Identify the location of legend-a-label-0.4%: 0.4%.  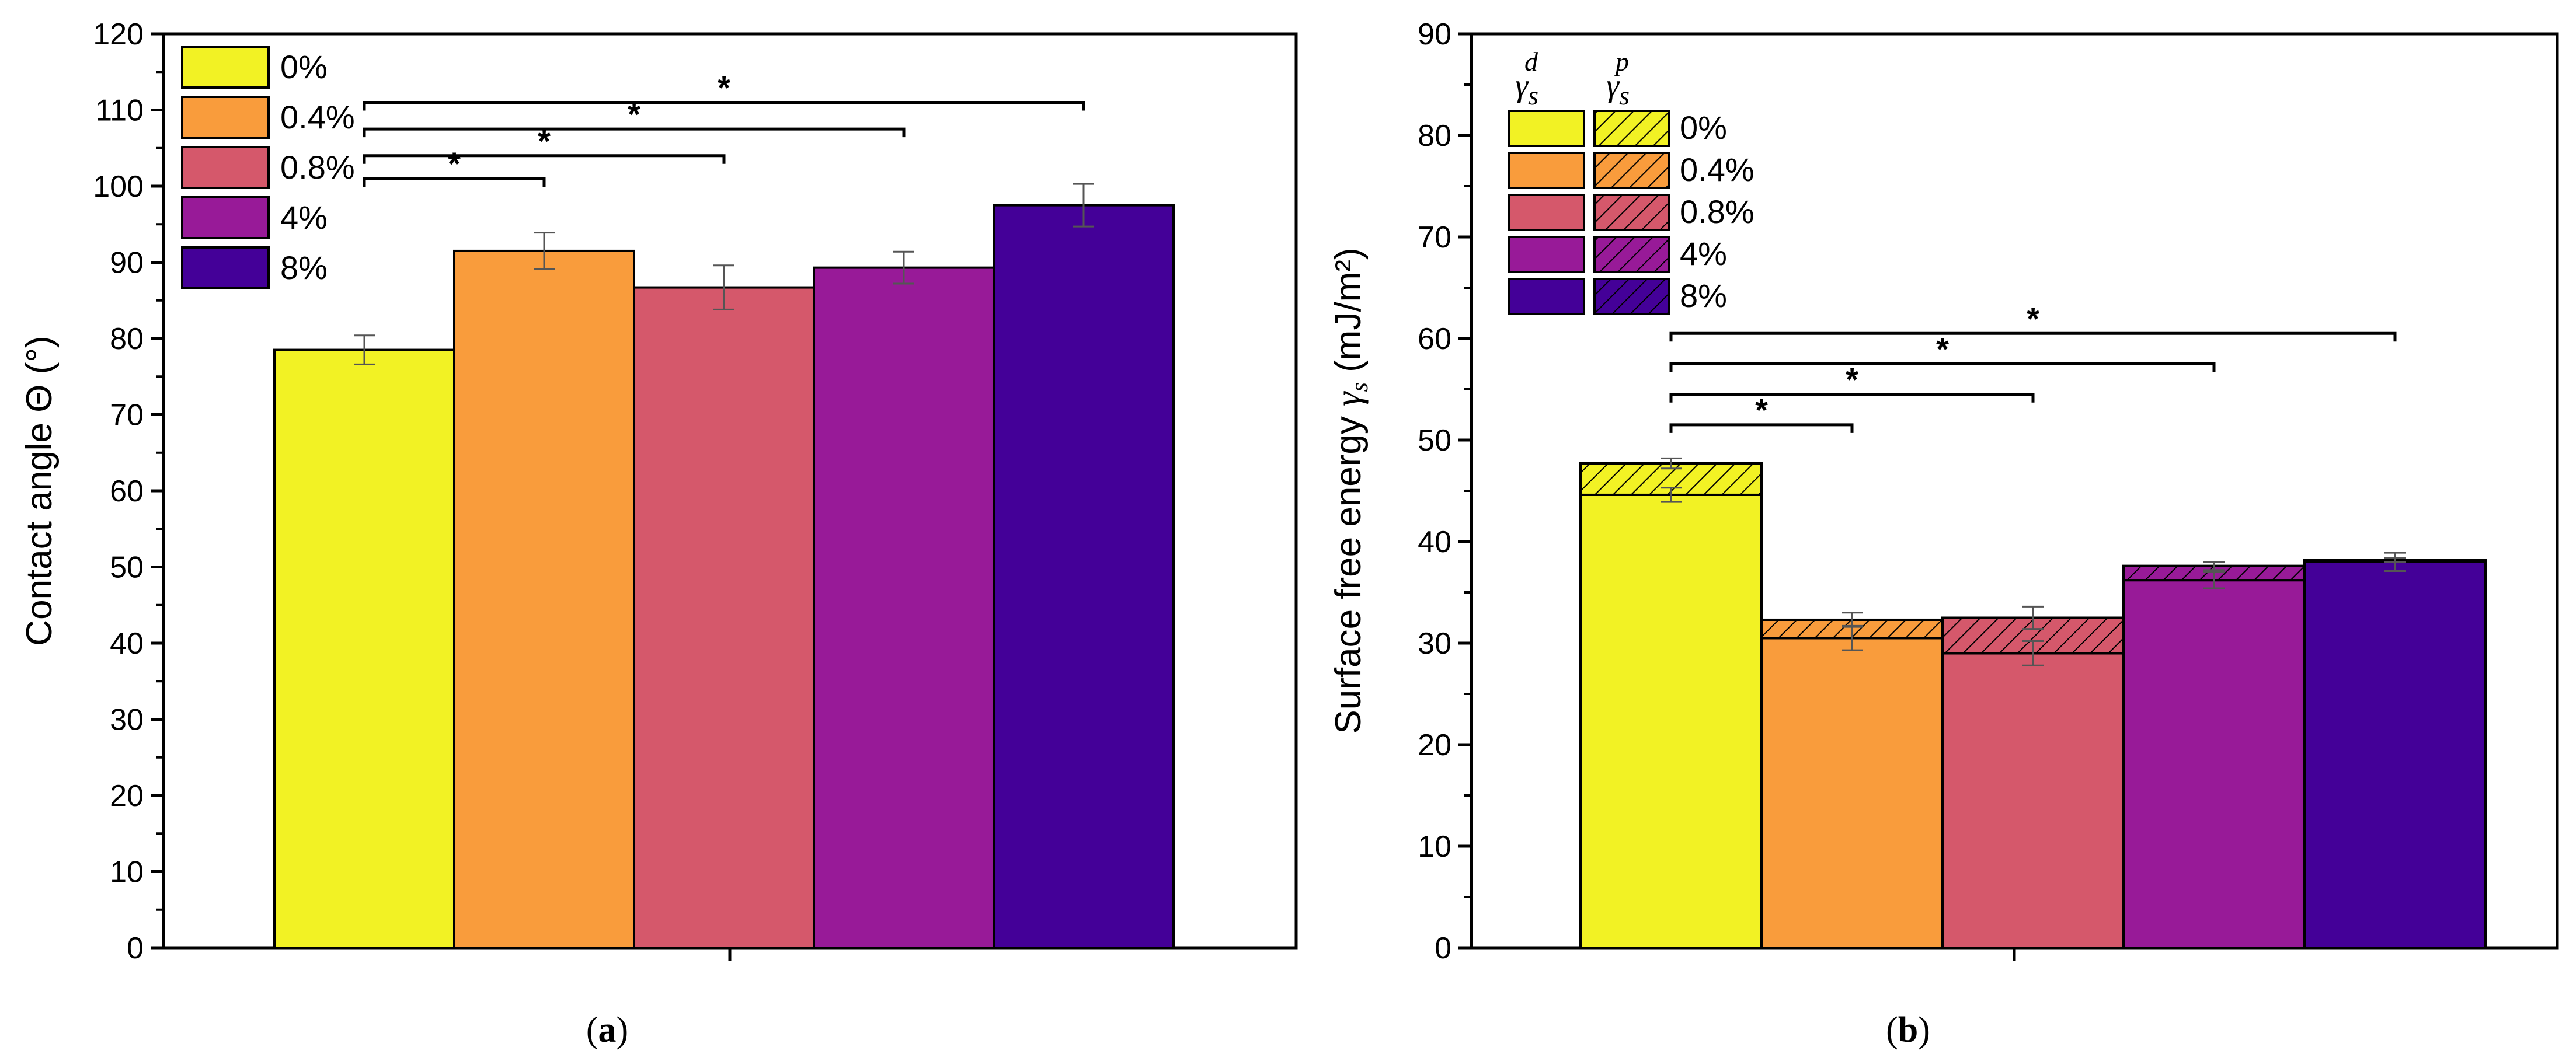
(317, 117).